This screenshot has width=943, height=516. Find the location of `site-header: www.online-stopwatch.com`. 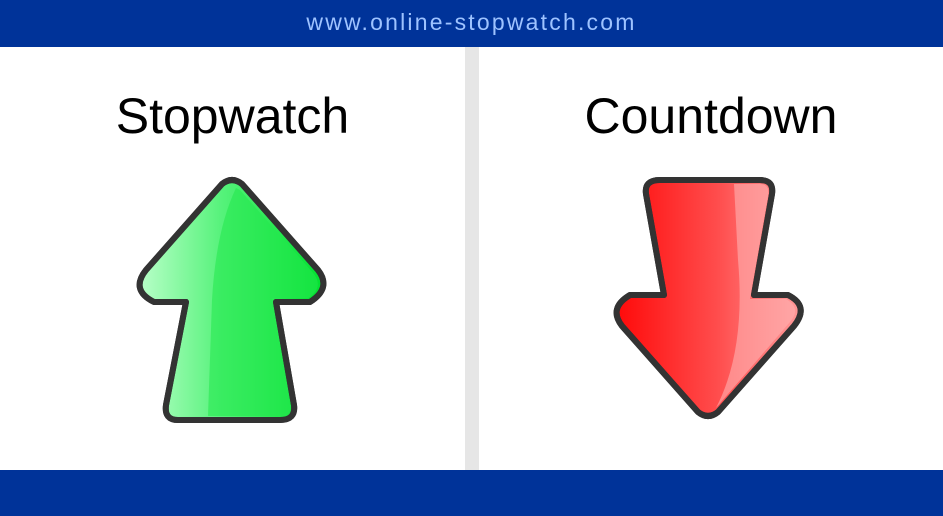

site-header: www.online-stopwatch.com is located at coordinates (471, 23).